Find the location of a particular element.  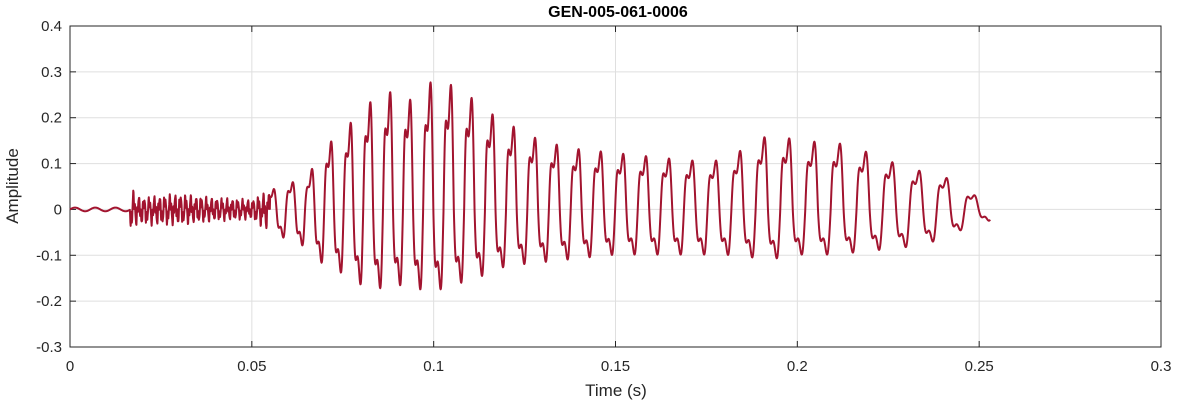

y-tick-label: 0.3 is located at coordinates (51, 72).